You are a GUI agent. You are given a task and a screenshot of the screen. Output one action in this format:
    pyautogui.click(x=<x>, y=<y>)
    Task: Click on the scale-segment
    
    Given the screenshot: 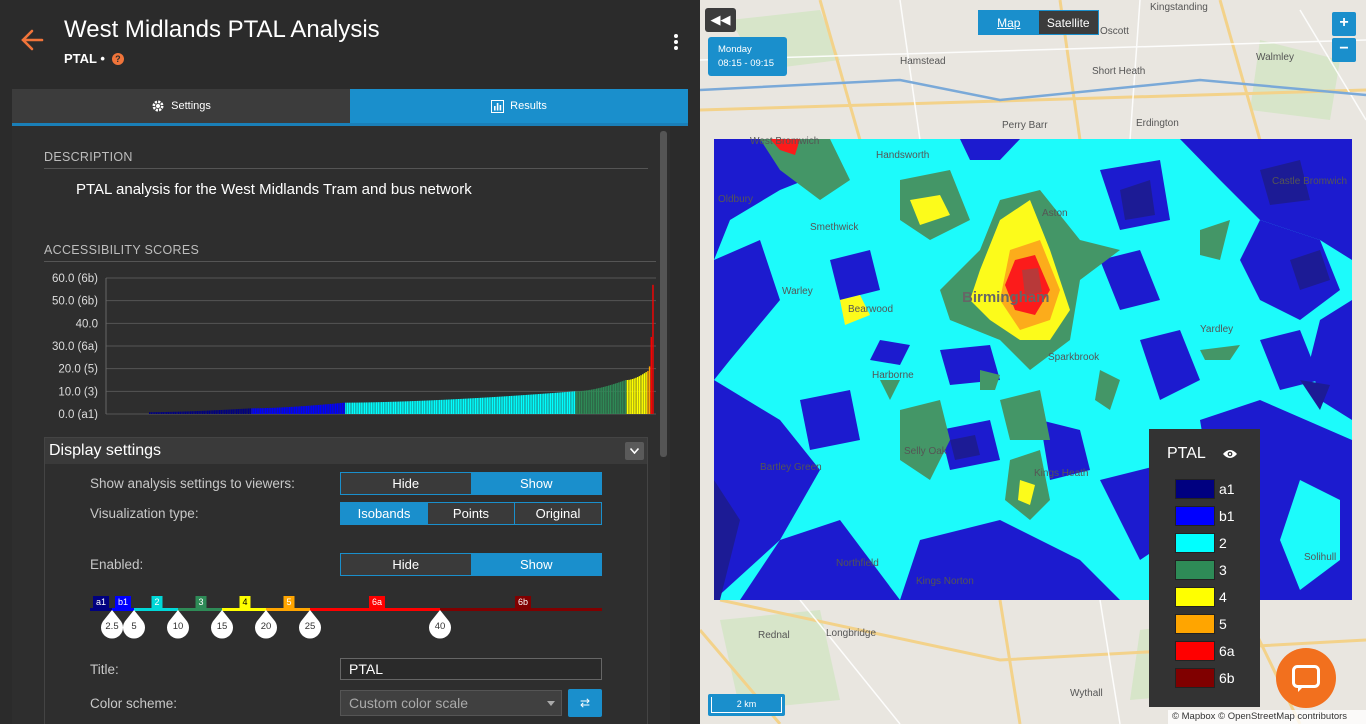 What is the action you would take?
    pyautogui.click(x=200, y=609)
    